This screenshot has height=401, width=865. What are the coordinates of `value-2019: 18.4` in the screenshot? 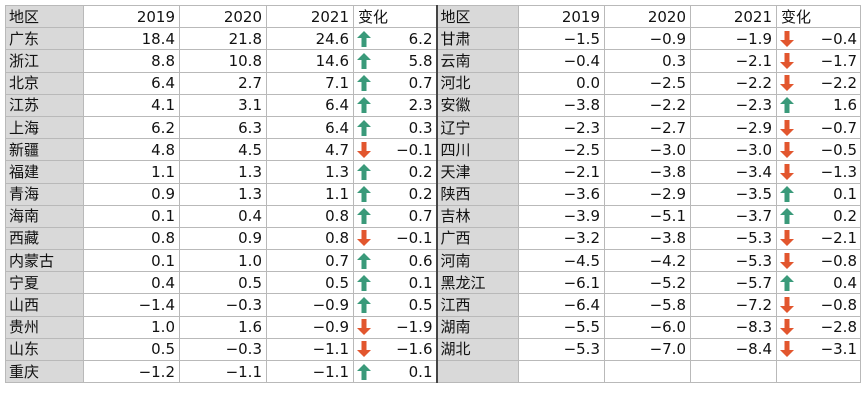 It's located at (131, 39).